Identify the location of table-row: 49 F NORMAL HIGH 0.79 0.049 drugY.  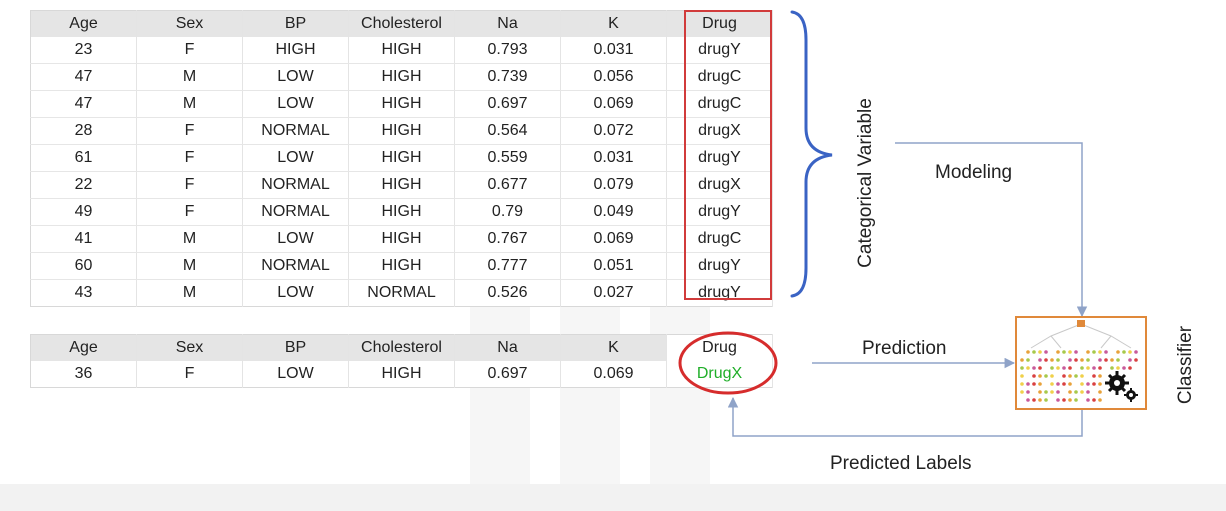
(401, 212).